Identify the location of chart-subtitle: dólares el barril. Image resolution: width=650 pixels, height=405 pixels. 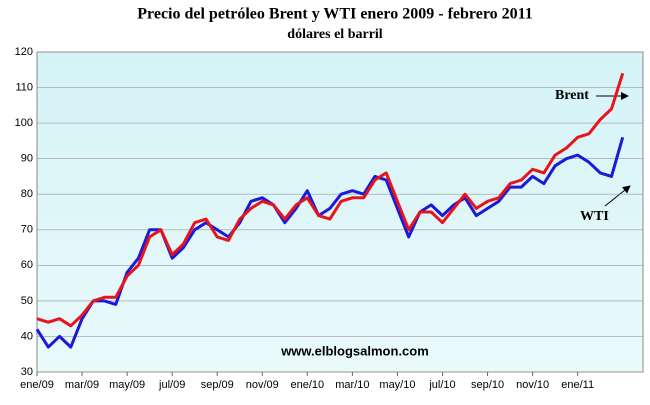
(335, 34).